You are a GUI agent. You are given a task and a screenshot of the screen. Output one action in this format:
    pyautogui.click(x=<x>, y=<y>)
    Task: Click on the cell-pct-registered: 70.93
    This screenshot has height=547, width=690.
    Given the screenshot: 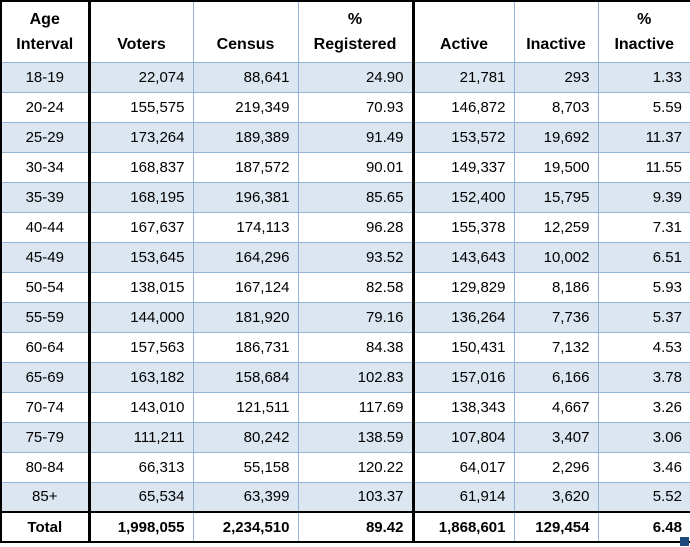 What is the action you would take?
    pyautogui.click(x=356, y=107)
    